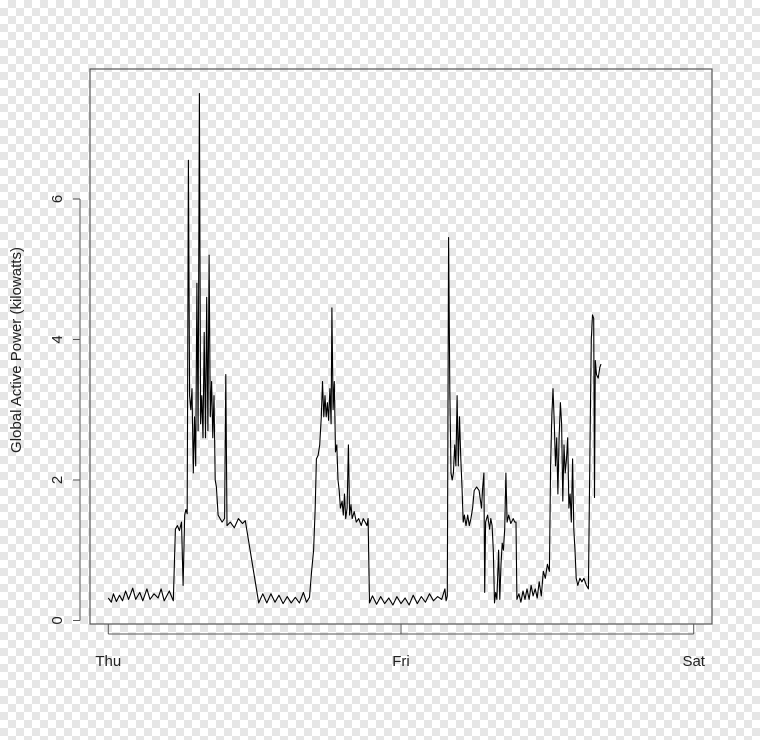  I want to click on y-tick-label: 4, so click(57, 339).